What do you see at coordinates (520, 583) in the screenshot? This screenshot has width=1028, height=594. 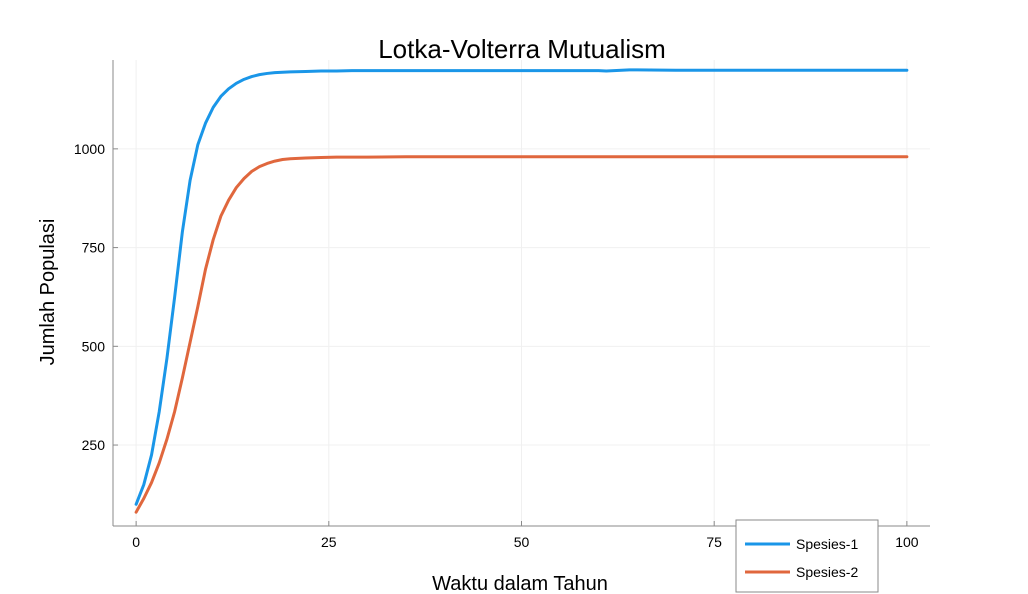 I see `x-axis-label: Waktu dalam Tahun` at bounding box center [520, 583].